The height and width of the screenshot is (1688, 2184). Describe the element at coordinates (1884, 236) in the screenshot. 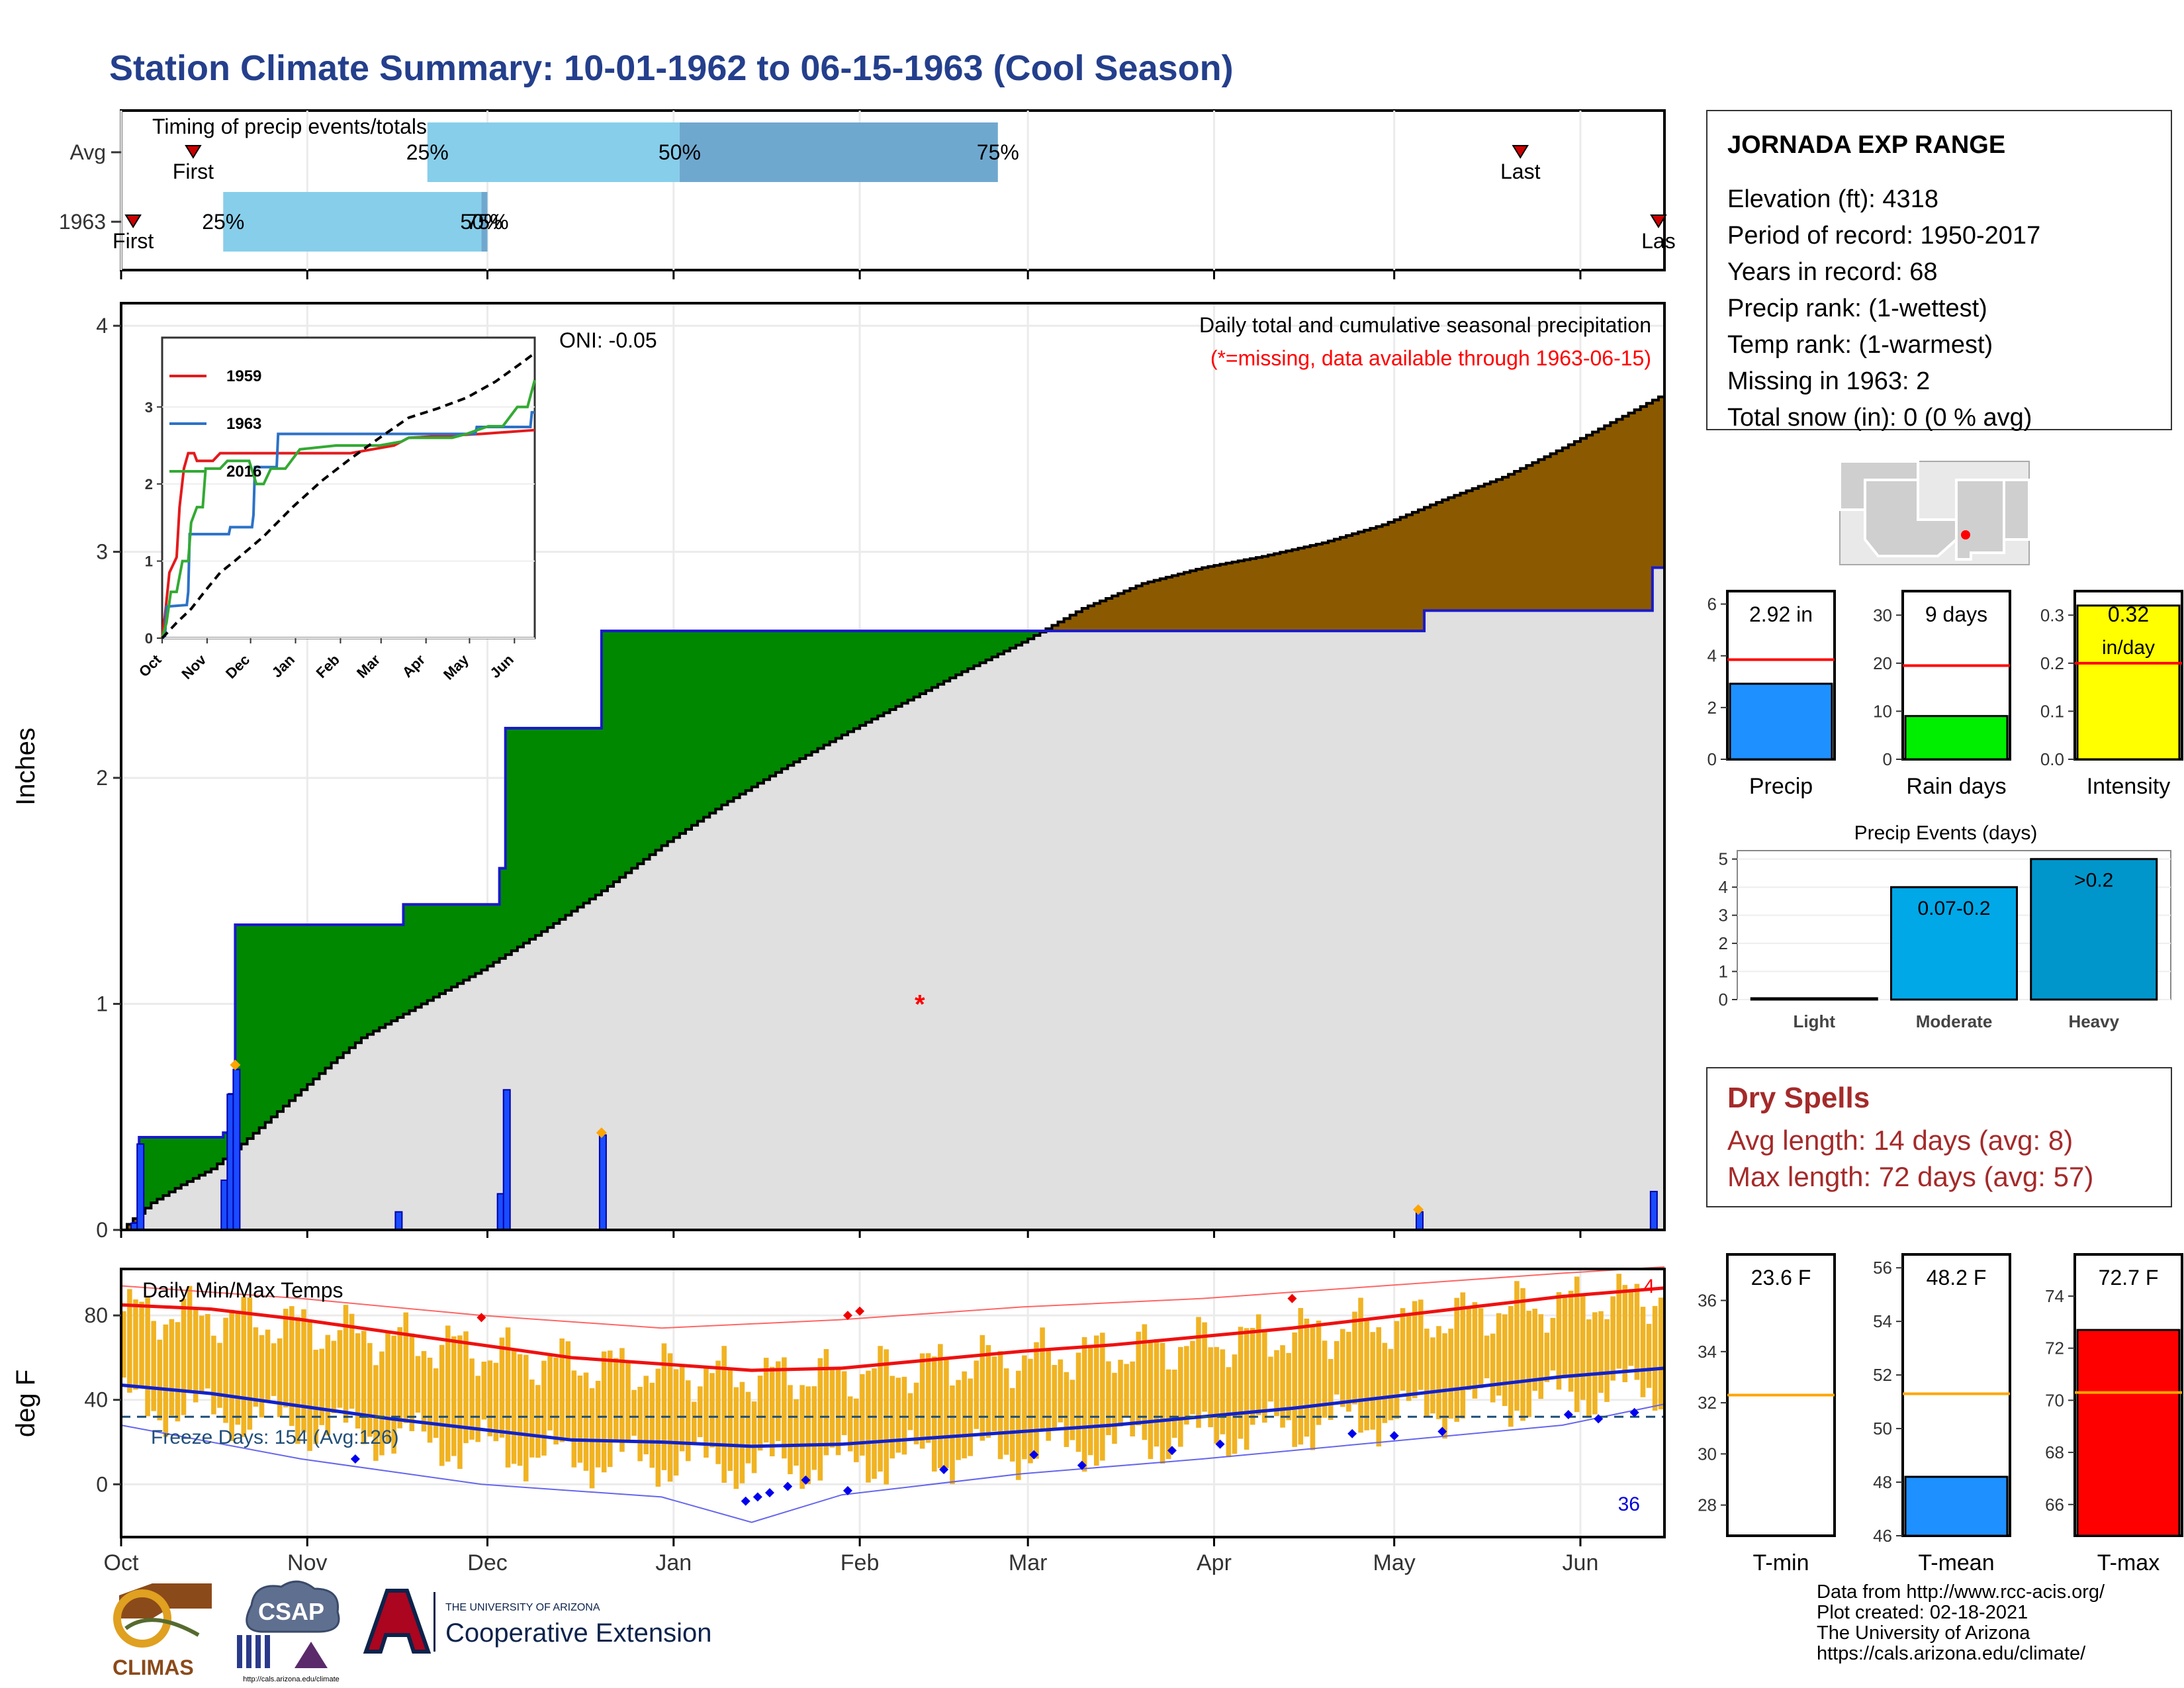

I see `station-period: Period of record: 1950-2017` at that location.